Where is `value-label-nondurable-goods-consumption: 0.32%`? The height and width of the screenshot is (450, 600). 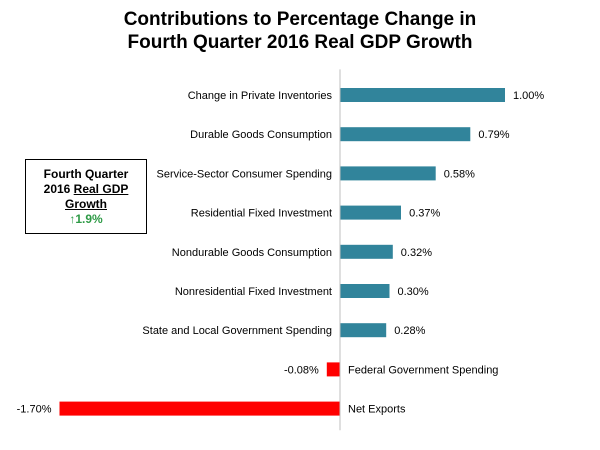
value-label-nondurable-goods-consumption: 0.32% is located at coordinates (416, 253).